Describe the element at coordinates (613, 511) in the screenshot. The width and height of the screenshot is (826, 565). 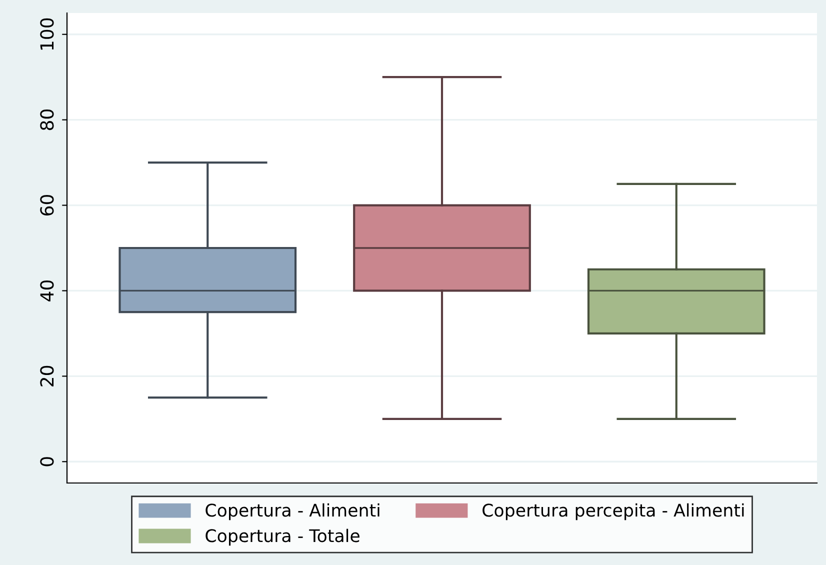
I see `legend-label: Copertura percepita - Alimenti` at that location.